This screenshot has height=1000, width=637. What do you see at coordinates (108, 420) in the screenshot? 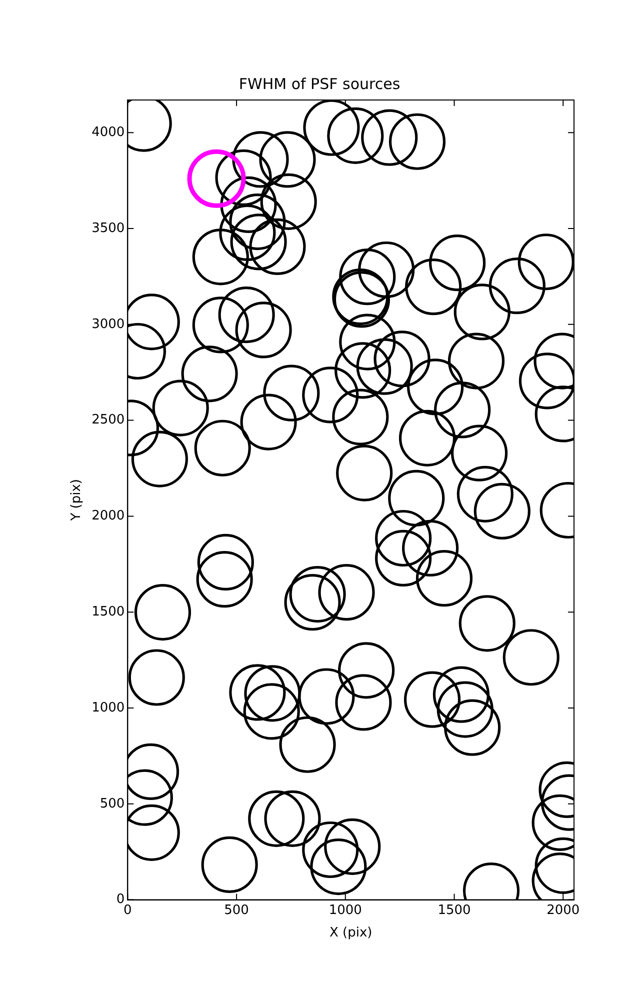
I see `y-tick-label: 2500` at bounding box center [108, 420].